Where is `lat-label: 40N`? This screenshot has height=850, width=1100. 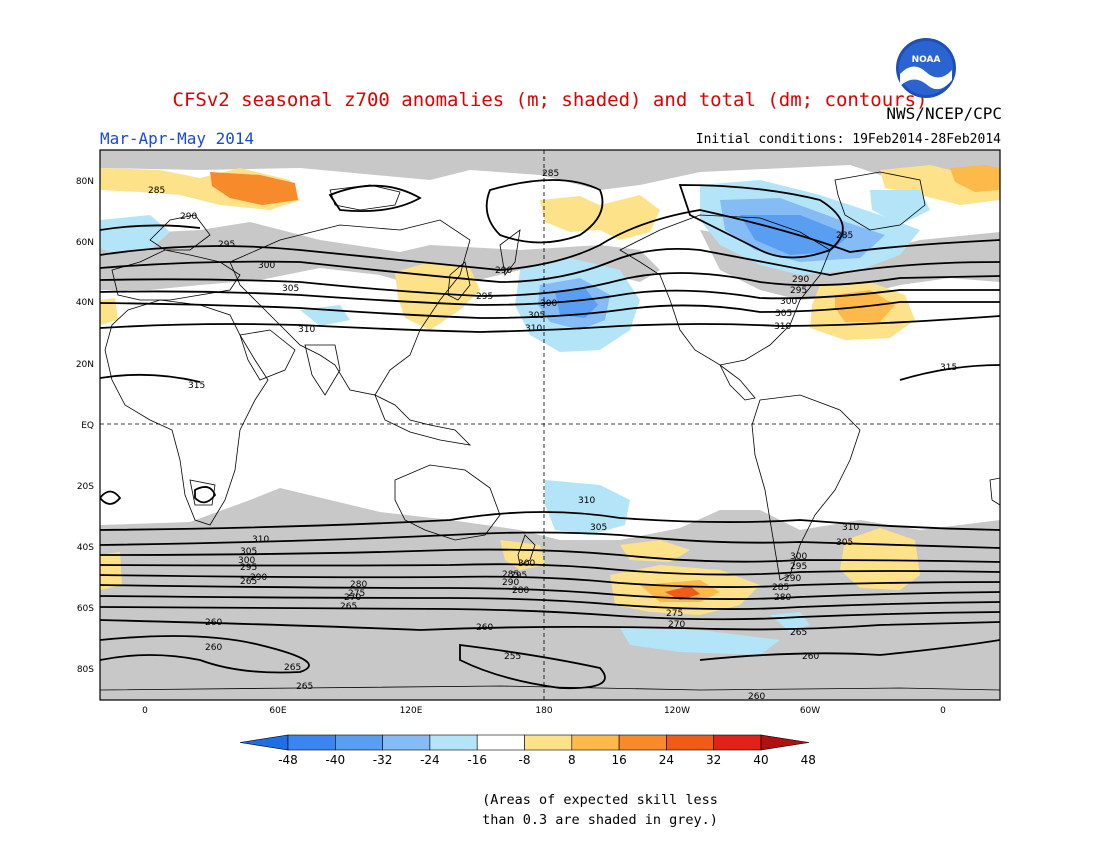
lat-label: 40N is located at coordinates (85, 303).